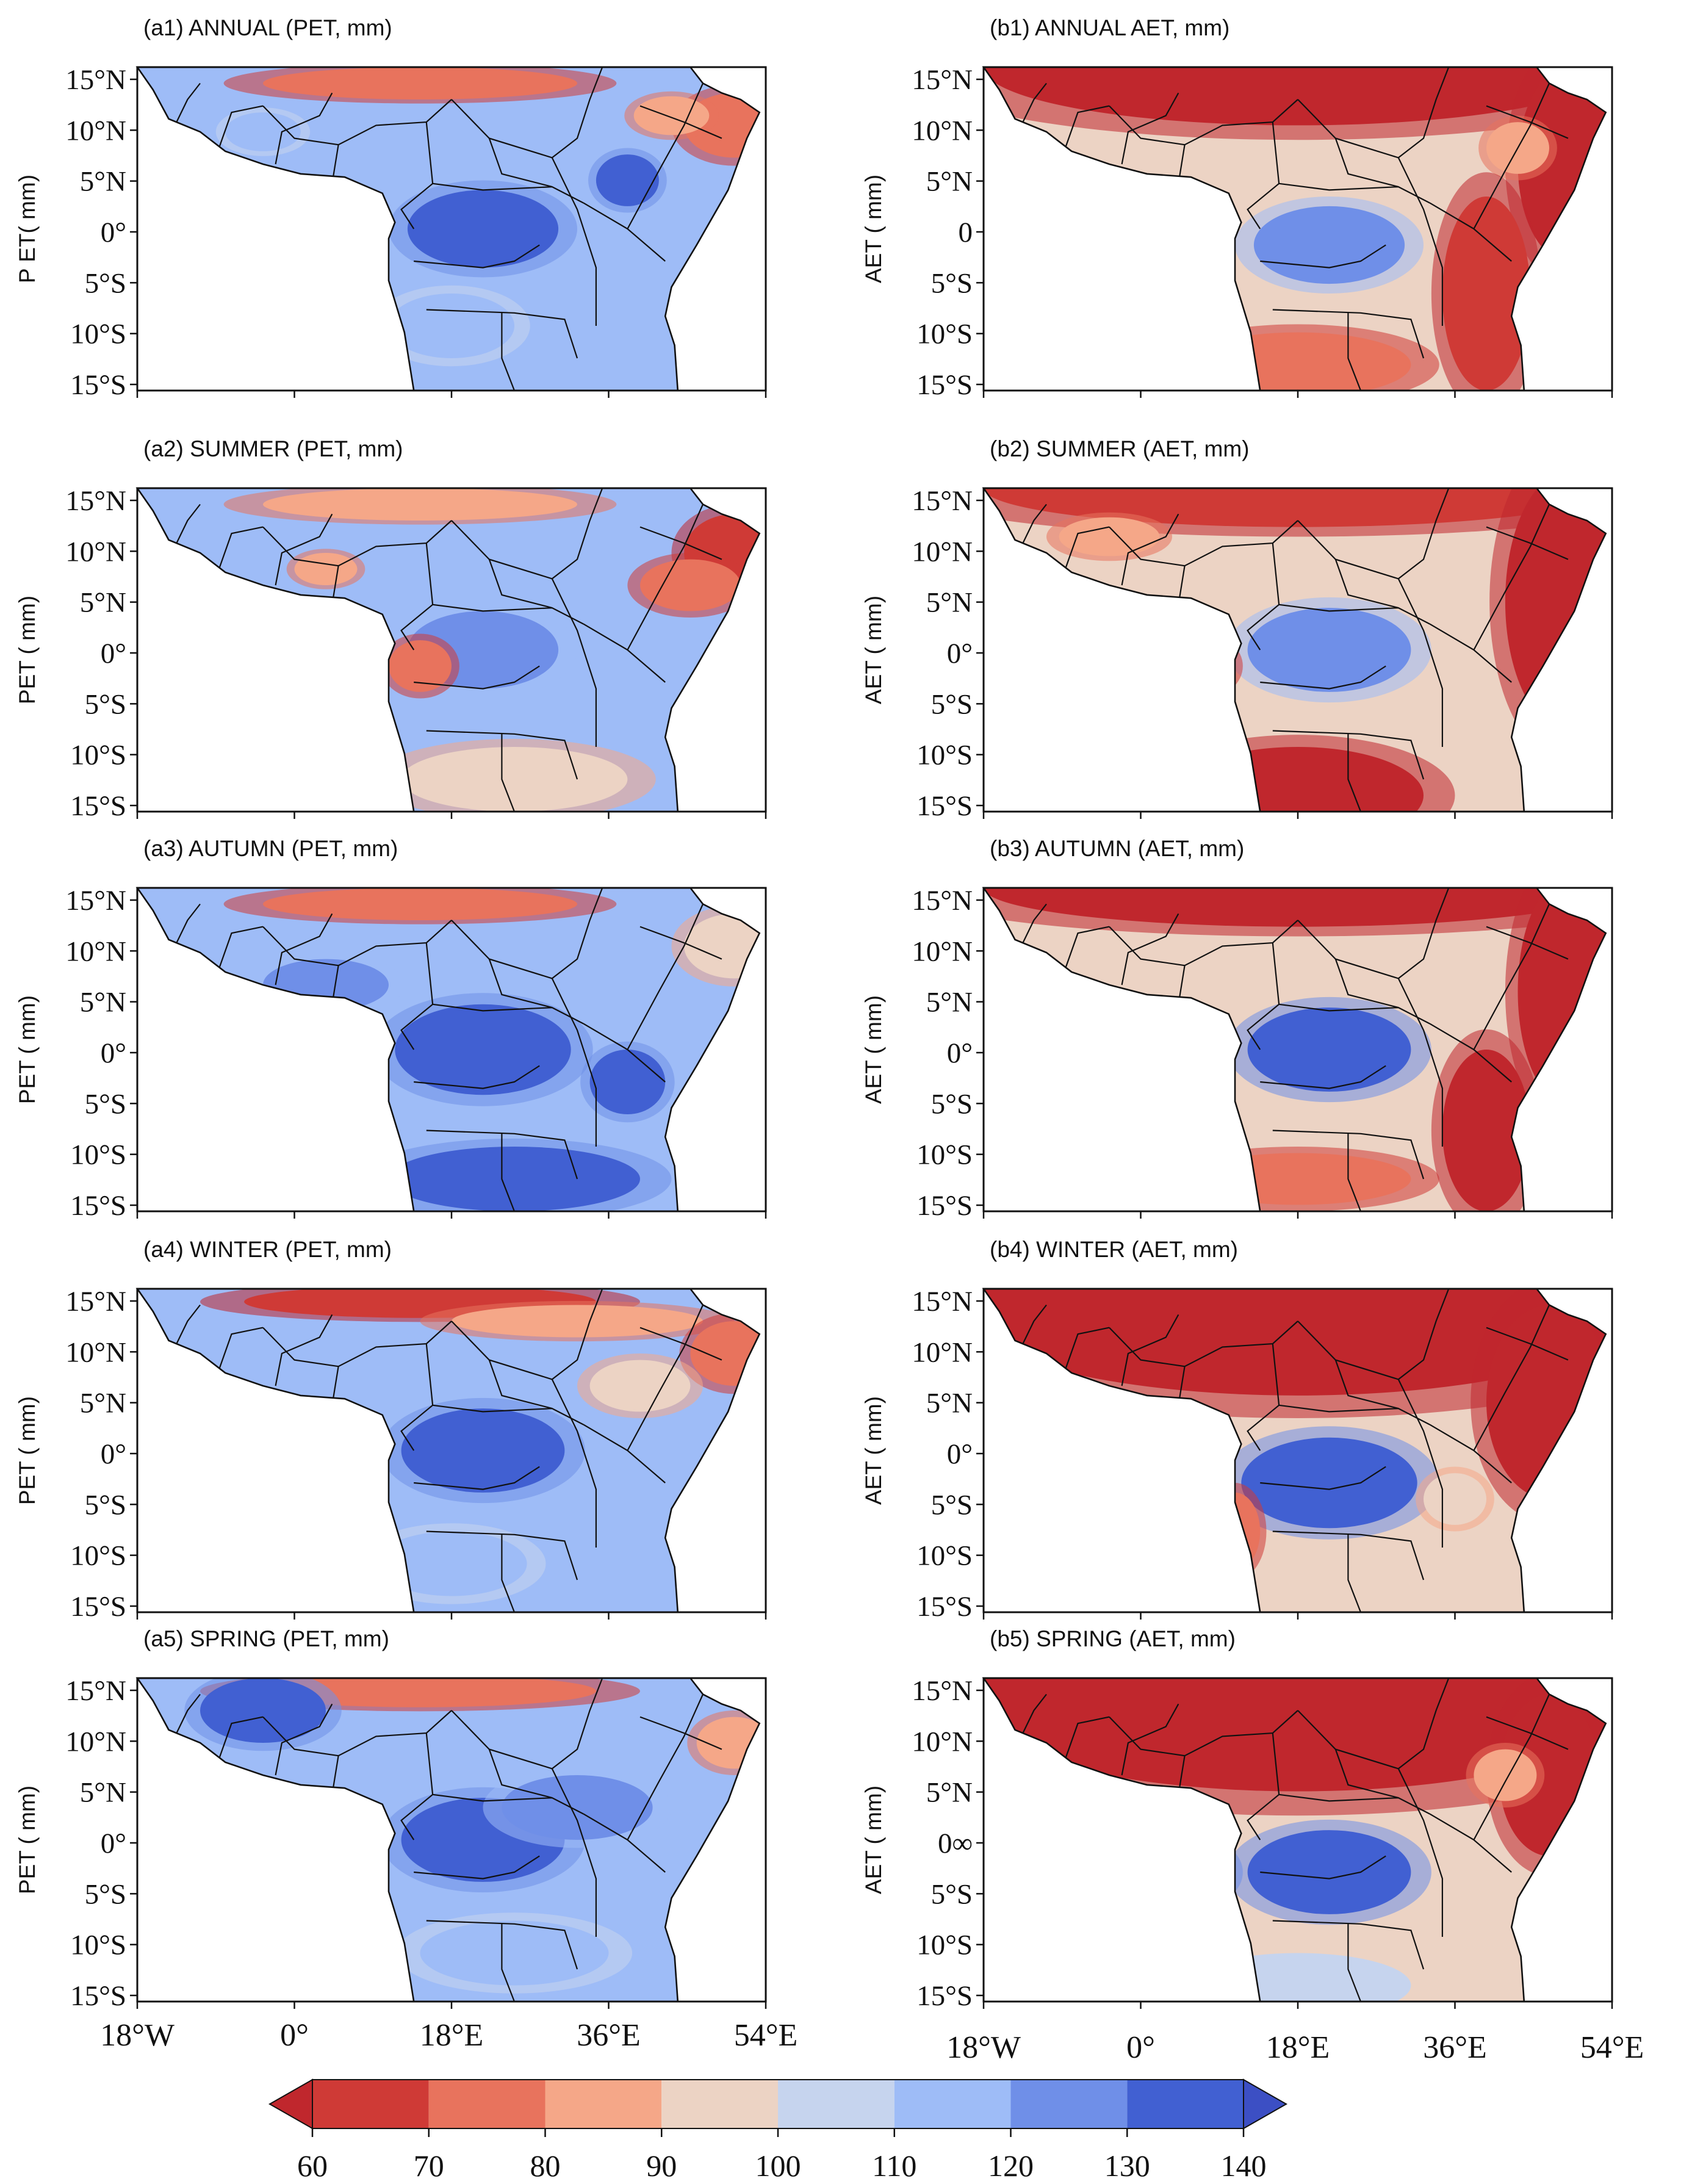 The width and height of the screenshot is (1692, 2184). I want to click on lat-tick-label: 0∞, so click(955, 1843).